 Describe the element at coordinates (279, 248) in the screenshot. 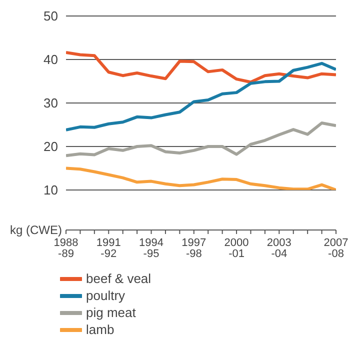

I see `x-tick-label: 2003-04` at that location.